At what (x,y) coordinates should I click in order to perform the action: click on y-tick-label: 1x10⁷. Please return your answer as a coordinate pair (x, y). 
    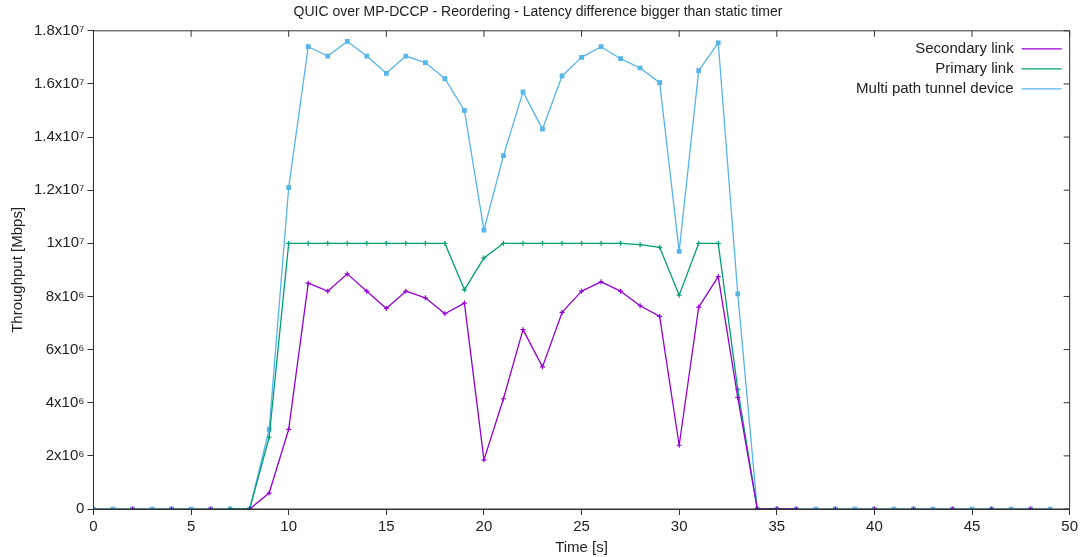
    Looking at the image, I should click on (65, 242).